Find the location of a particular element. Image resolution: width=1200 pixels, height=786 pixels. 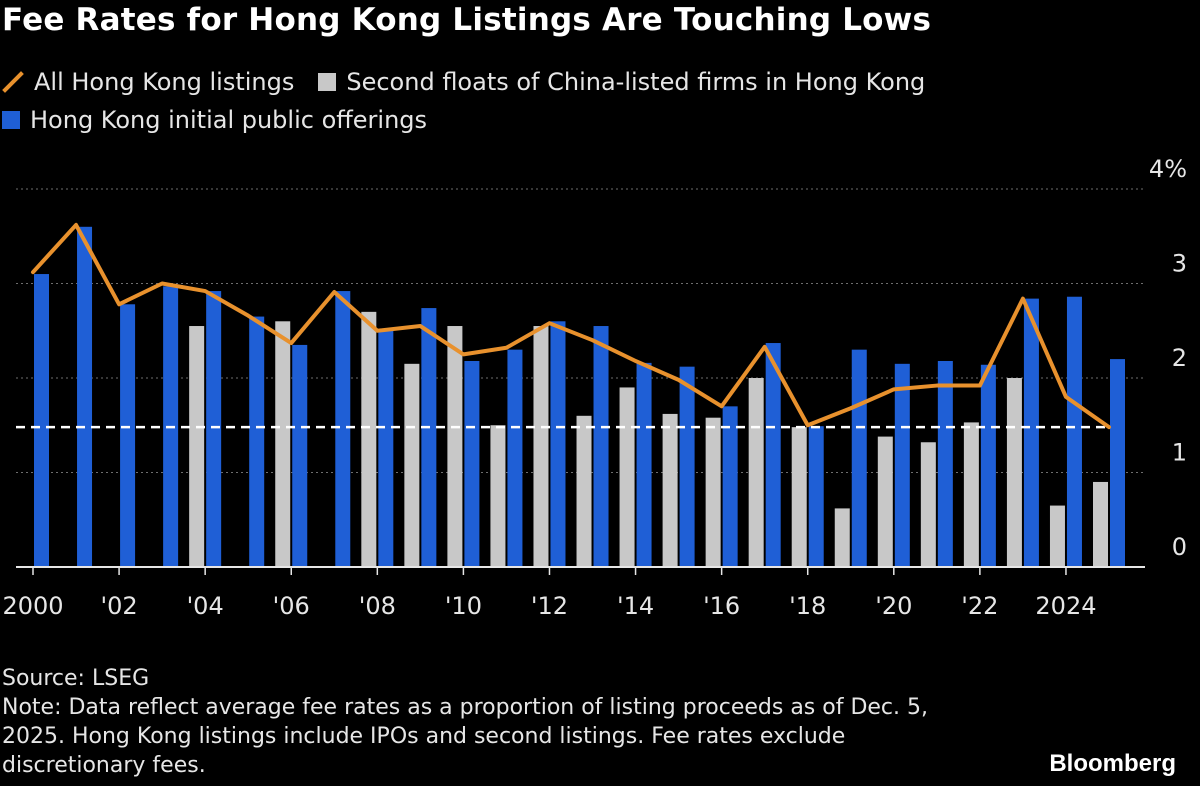

bar-ipo-2018 is located at coordinates (816, 496).